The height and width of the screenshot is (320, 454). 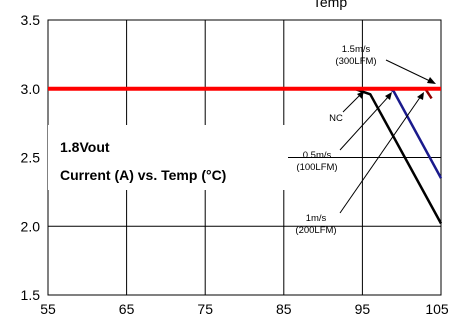 What do you see at coordinates (437, 309) in the screenshot?
I see `x-tick-label: 105` at bounding box center [437, 309].